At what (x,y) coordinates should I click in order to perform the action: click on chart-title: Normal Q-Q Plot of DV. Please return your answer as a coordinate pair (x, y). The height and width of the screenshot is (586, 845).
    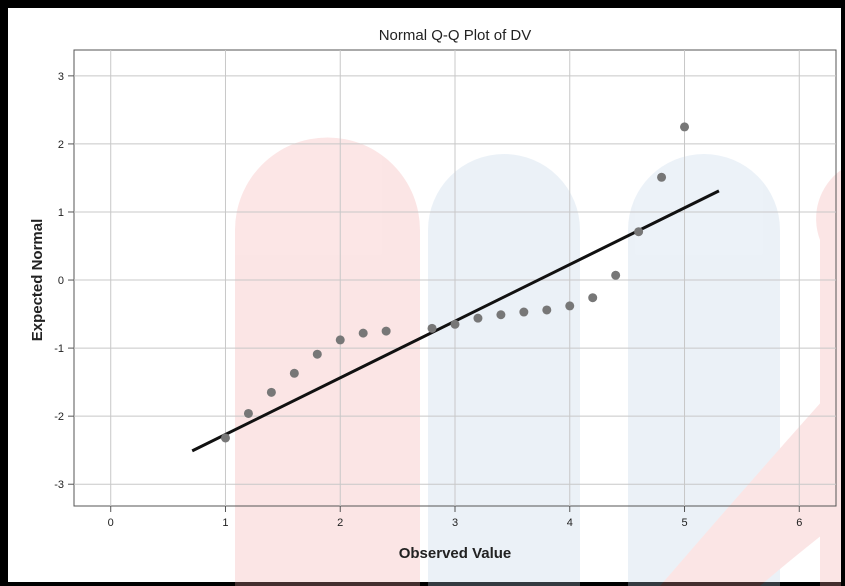
    Looking at the image, I should click on (455, 35).